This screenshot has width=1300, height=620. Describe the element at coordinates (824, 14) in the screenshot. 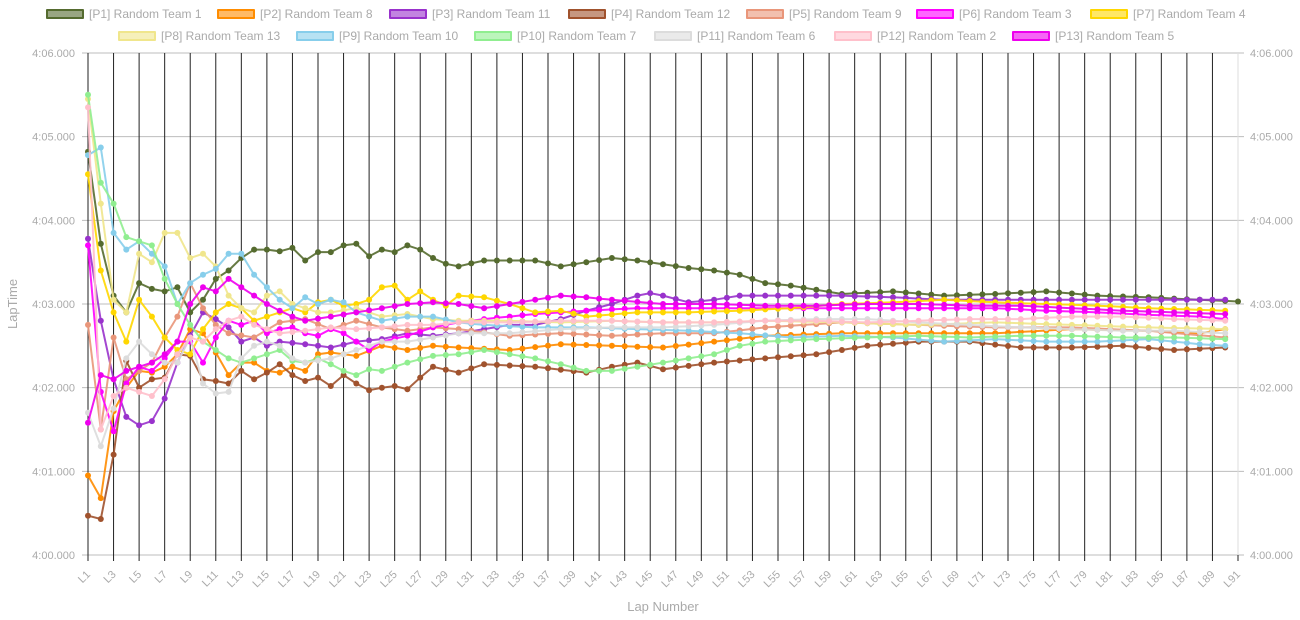

I see `legend-item: [P5] Random Team 9` at that location.